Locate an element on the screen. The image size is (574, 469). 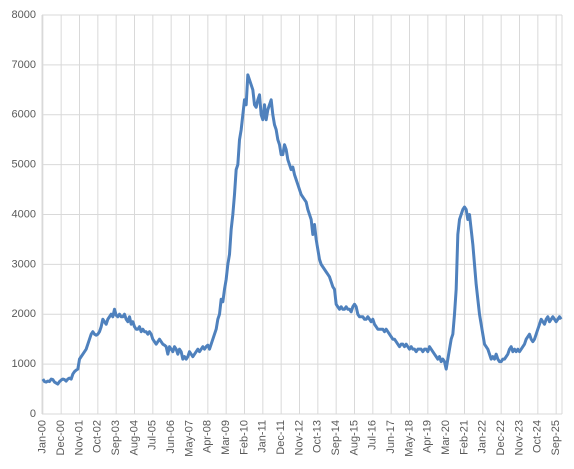
y-tick-label: 5000 is located at coordinates (24, 165).